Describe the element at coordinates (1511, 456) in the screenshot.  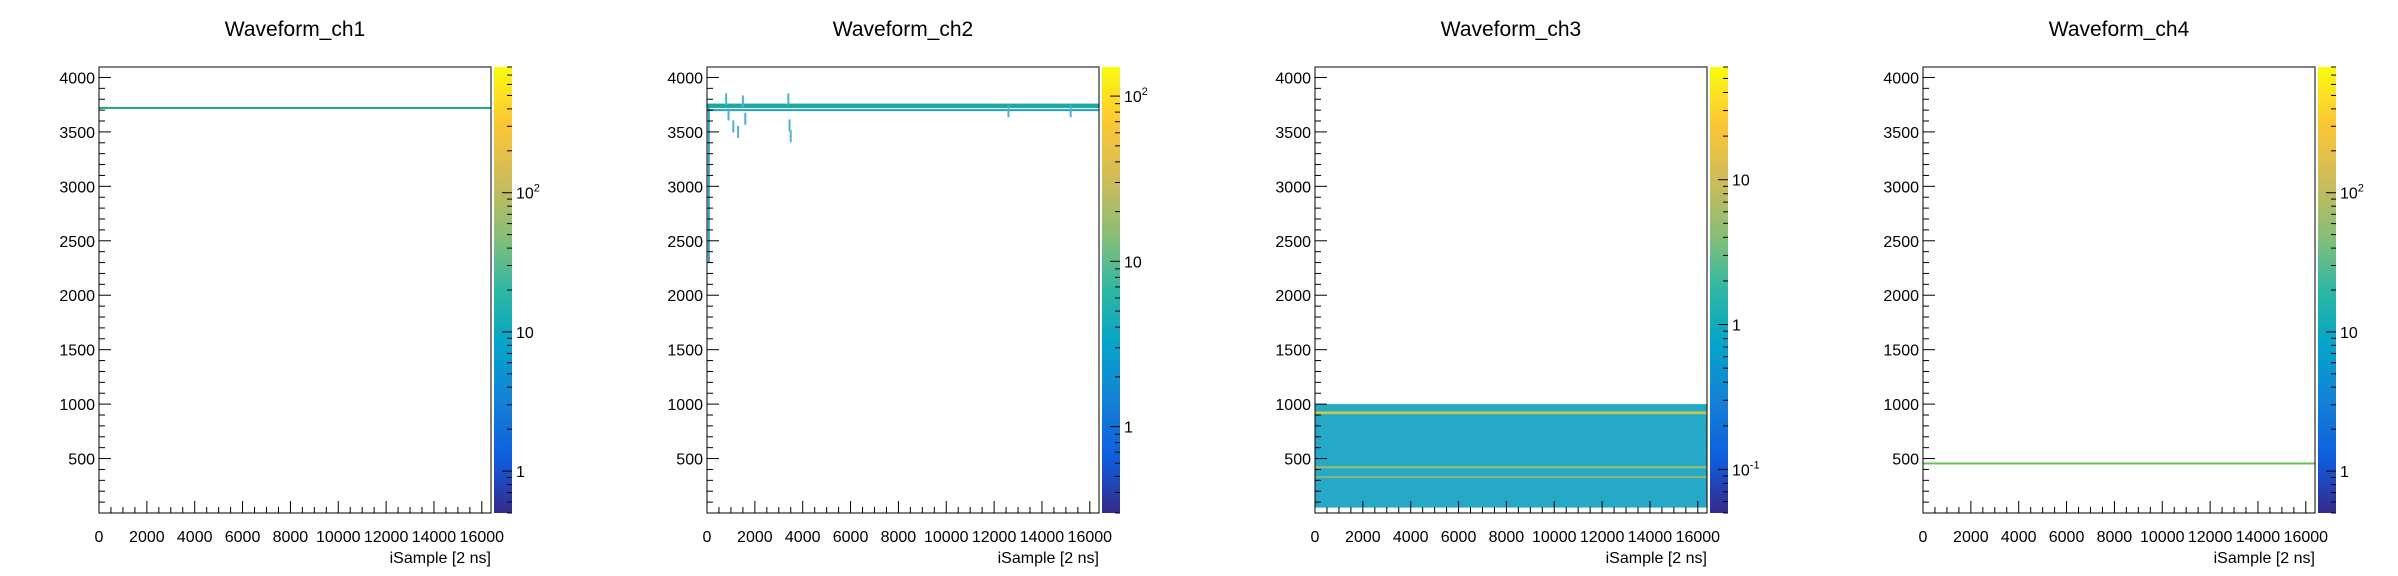
I see `density-region` at that location.